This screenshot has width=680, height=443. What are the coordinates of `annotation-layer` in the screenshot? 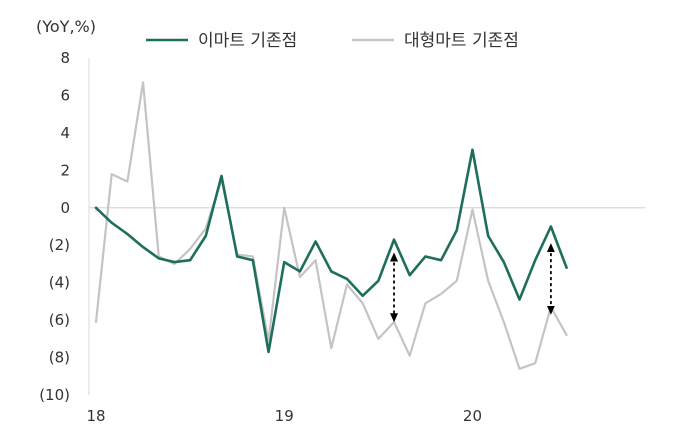 It's located at (472, 283).